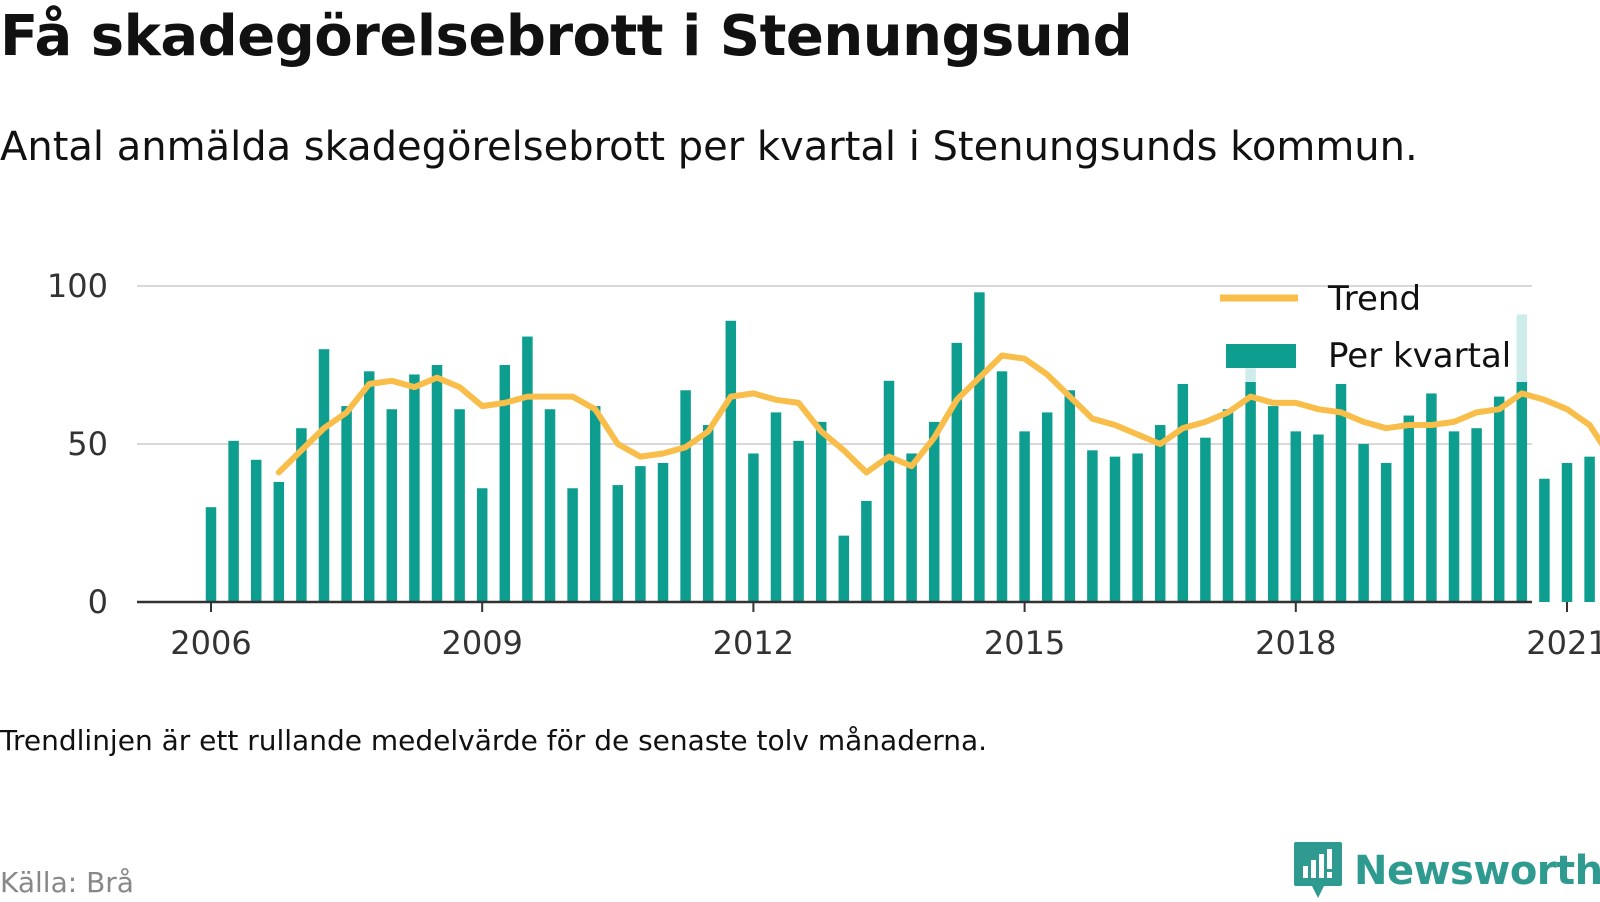 This screenshot has width=1600, height=902. I want to click on legend: Trend Per kvartal, so click(1372, 330).